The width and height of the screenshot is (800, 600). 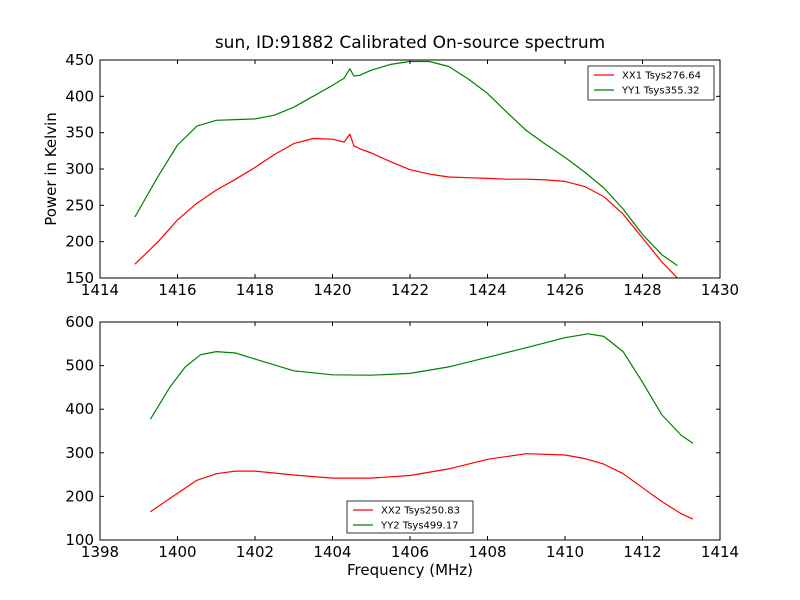 What do you see at coordinates (642, 290) in the screenshot?
I see `x-tick-label: 1428` at bounding box center [642, 290].